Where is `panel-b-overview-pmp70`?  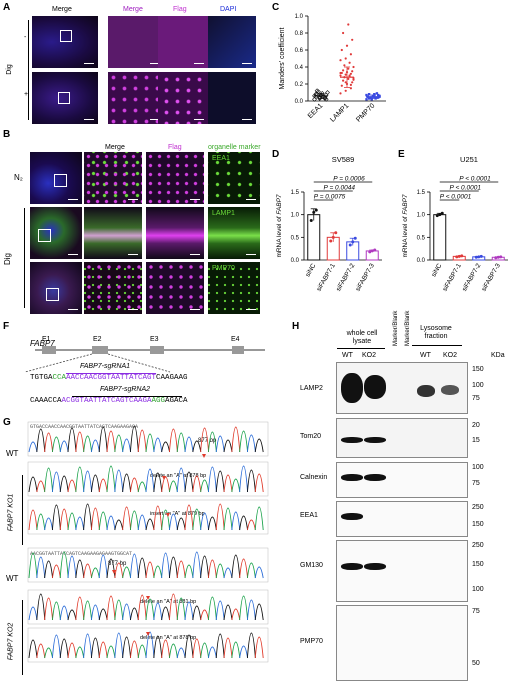
panel-b-overview-pmp70 is located at coordinates (56, 288).